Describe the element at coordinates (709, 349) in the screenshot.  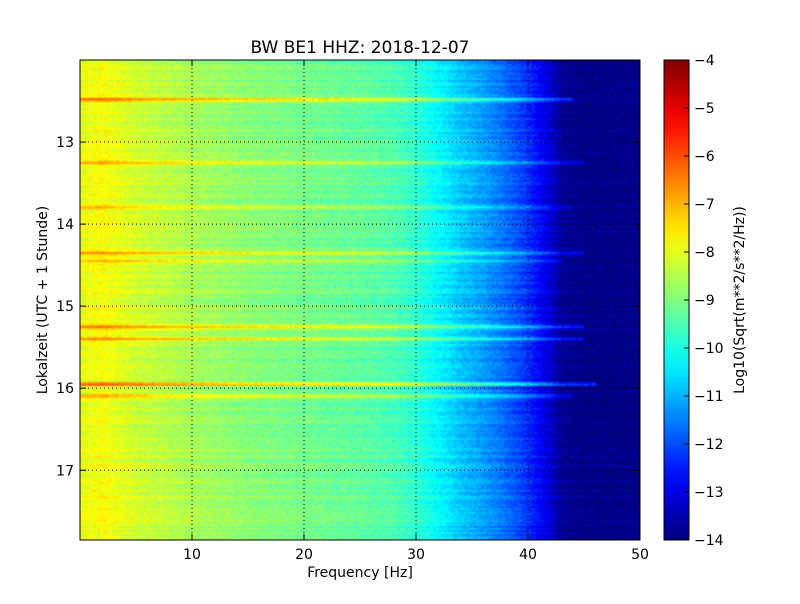
I see `colorbar-tick-label: −10` at that location.